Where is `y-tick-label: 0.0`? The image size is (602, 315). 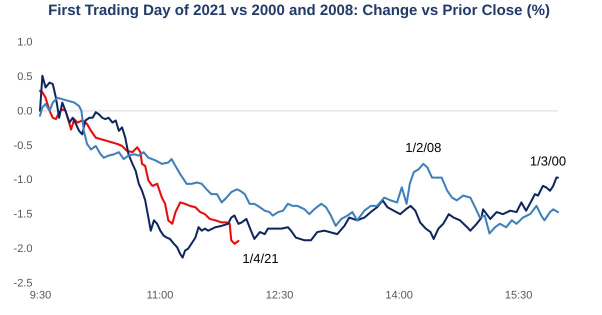
y-tick-label: 0.0 is located at coordinates (24, 111).